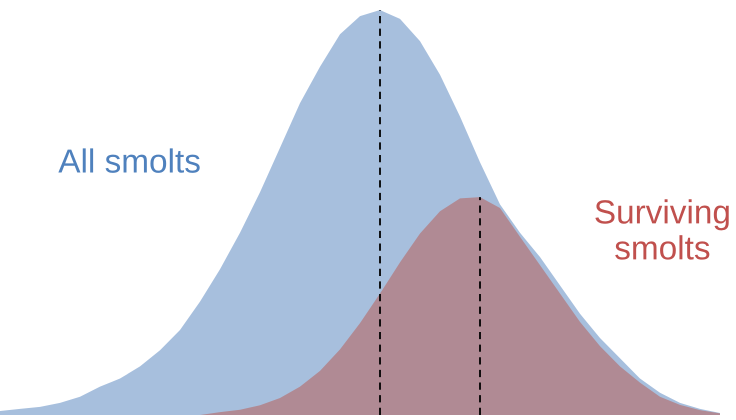 The height and width of the screenshot is (420, 736). What do you see at coordinates (129, 160) in the screenshot?
I see `series-label: All smolts` at bounding box center [129, 160].